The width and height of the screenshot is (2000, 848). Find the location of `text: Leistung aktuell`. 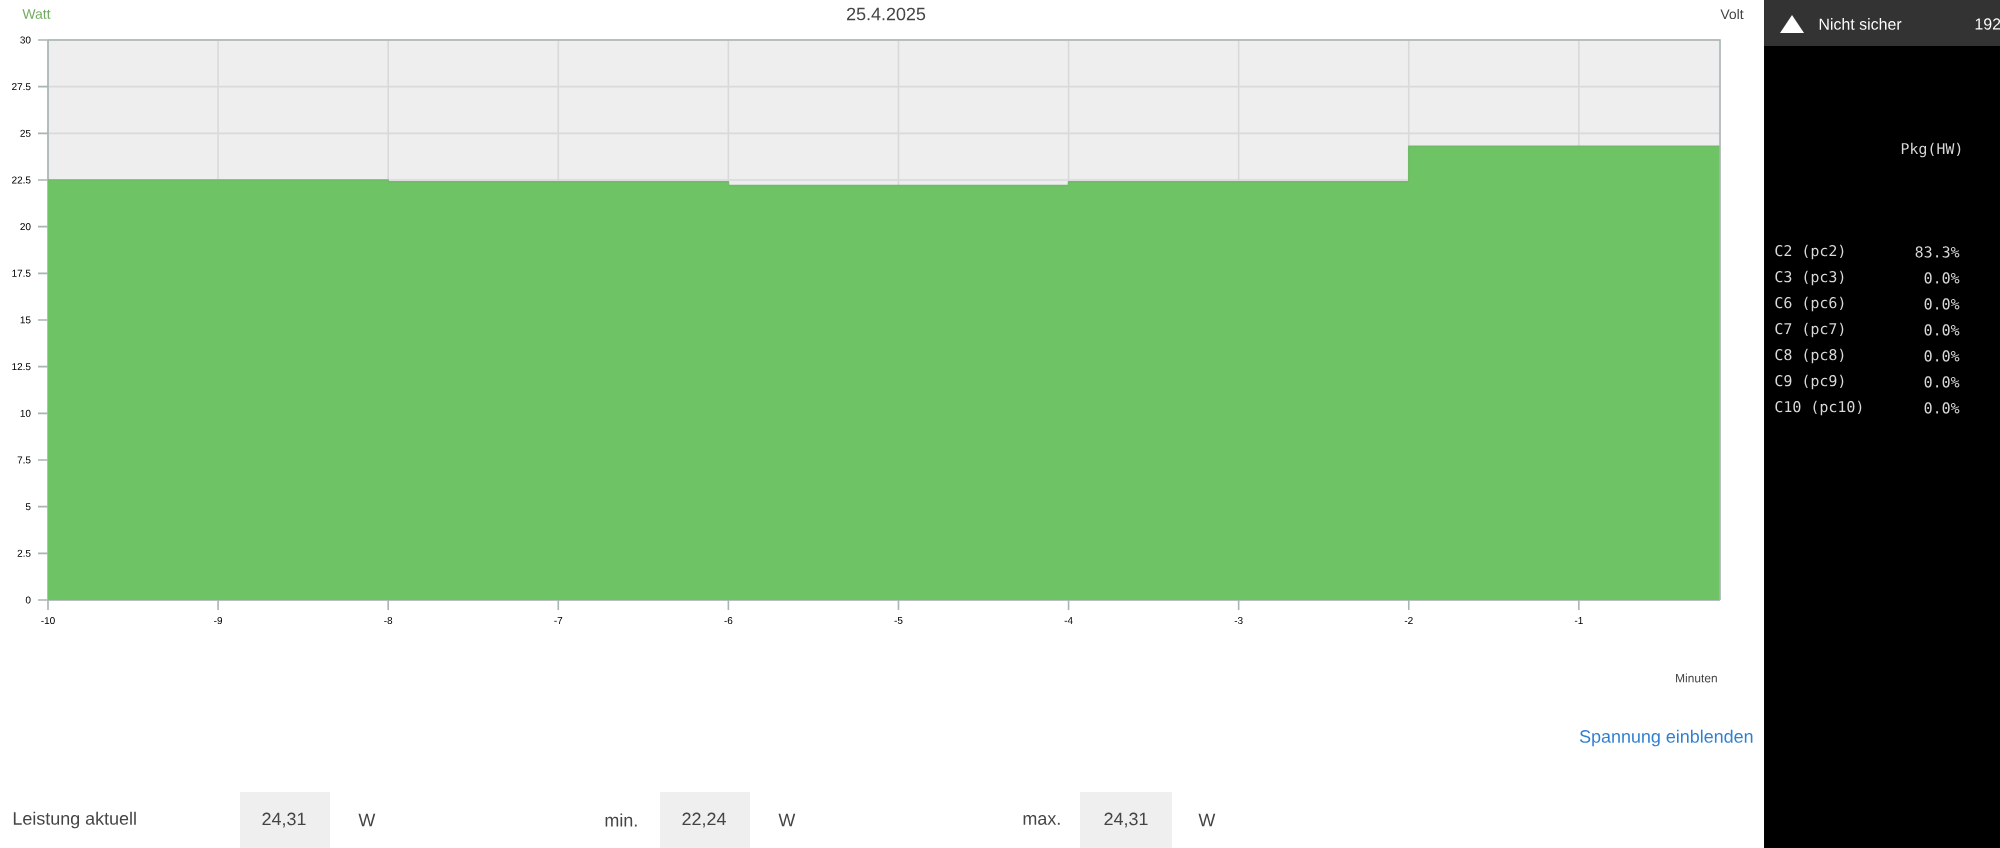

text: Leistung aktuell is located at coordinates (74, 820).